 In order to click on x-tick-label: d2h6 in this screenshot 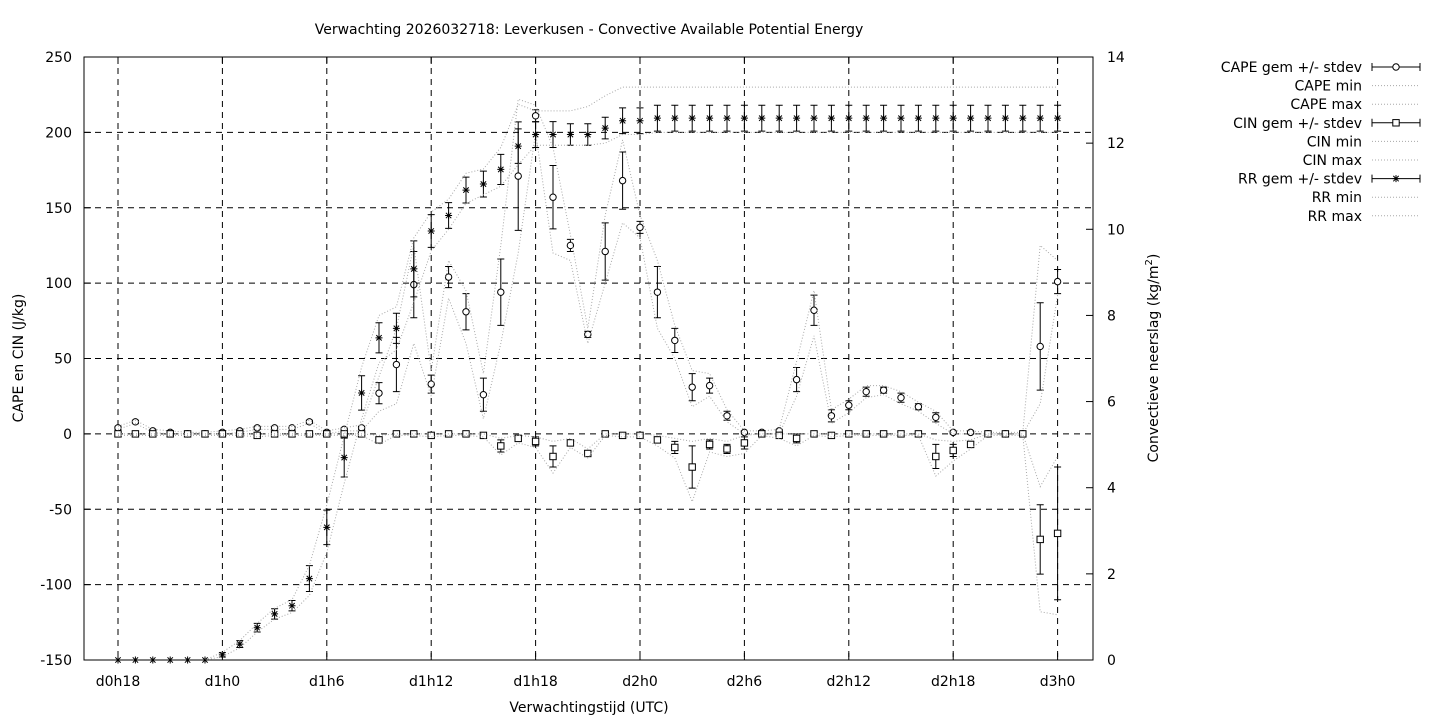, I will do `click(745, 682)`.